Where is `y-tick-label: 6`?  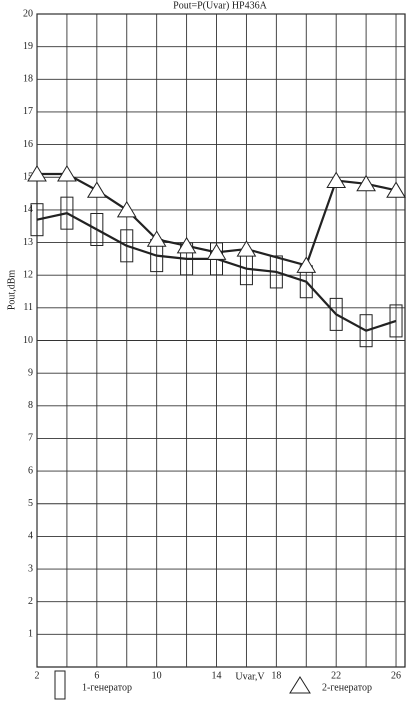 y-tick-label: 6 is located at coordinates (30, 470).